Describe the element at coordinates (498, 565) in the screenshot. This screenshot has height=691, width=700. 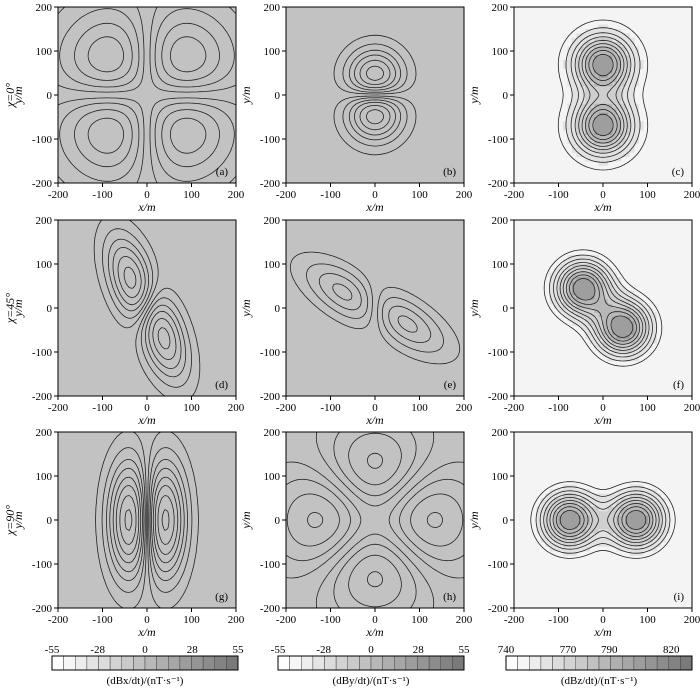
I see `y-tick-label: -100` at that location.